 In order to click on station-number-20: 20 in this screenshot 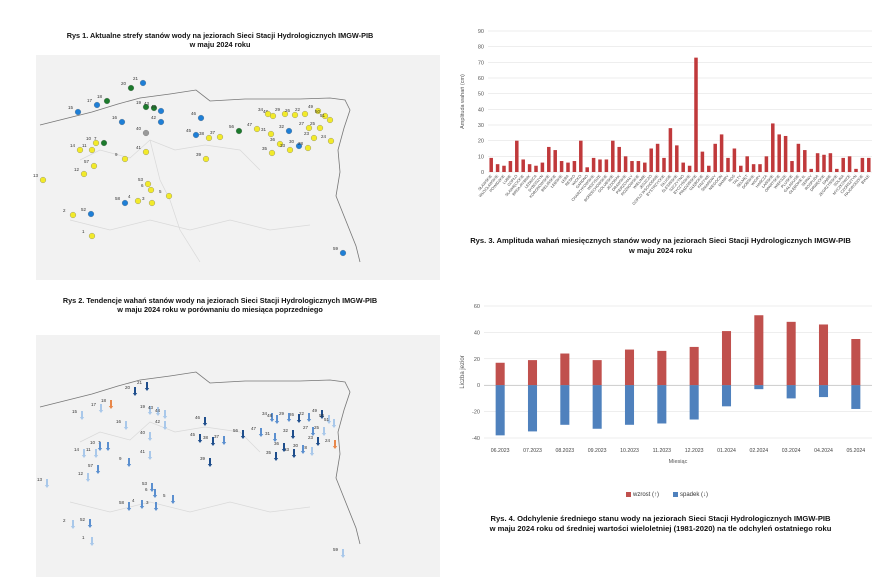, I will do `click(124, 83)`.